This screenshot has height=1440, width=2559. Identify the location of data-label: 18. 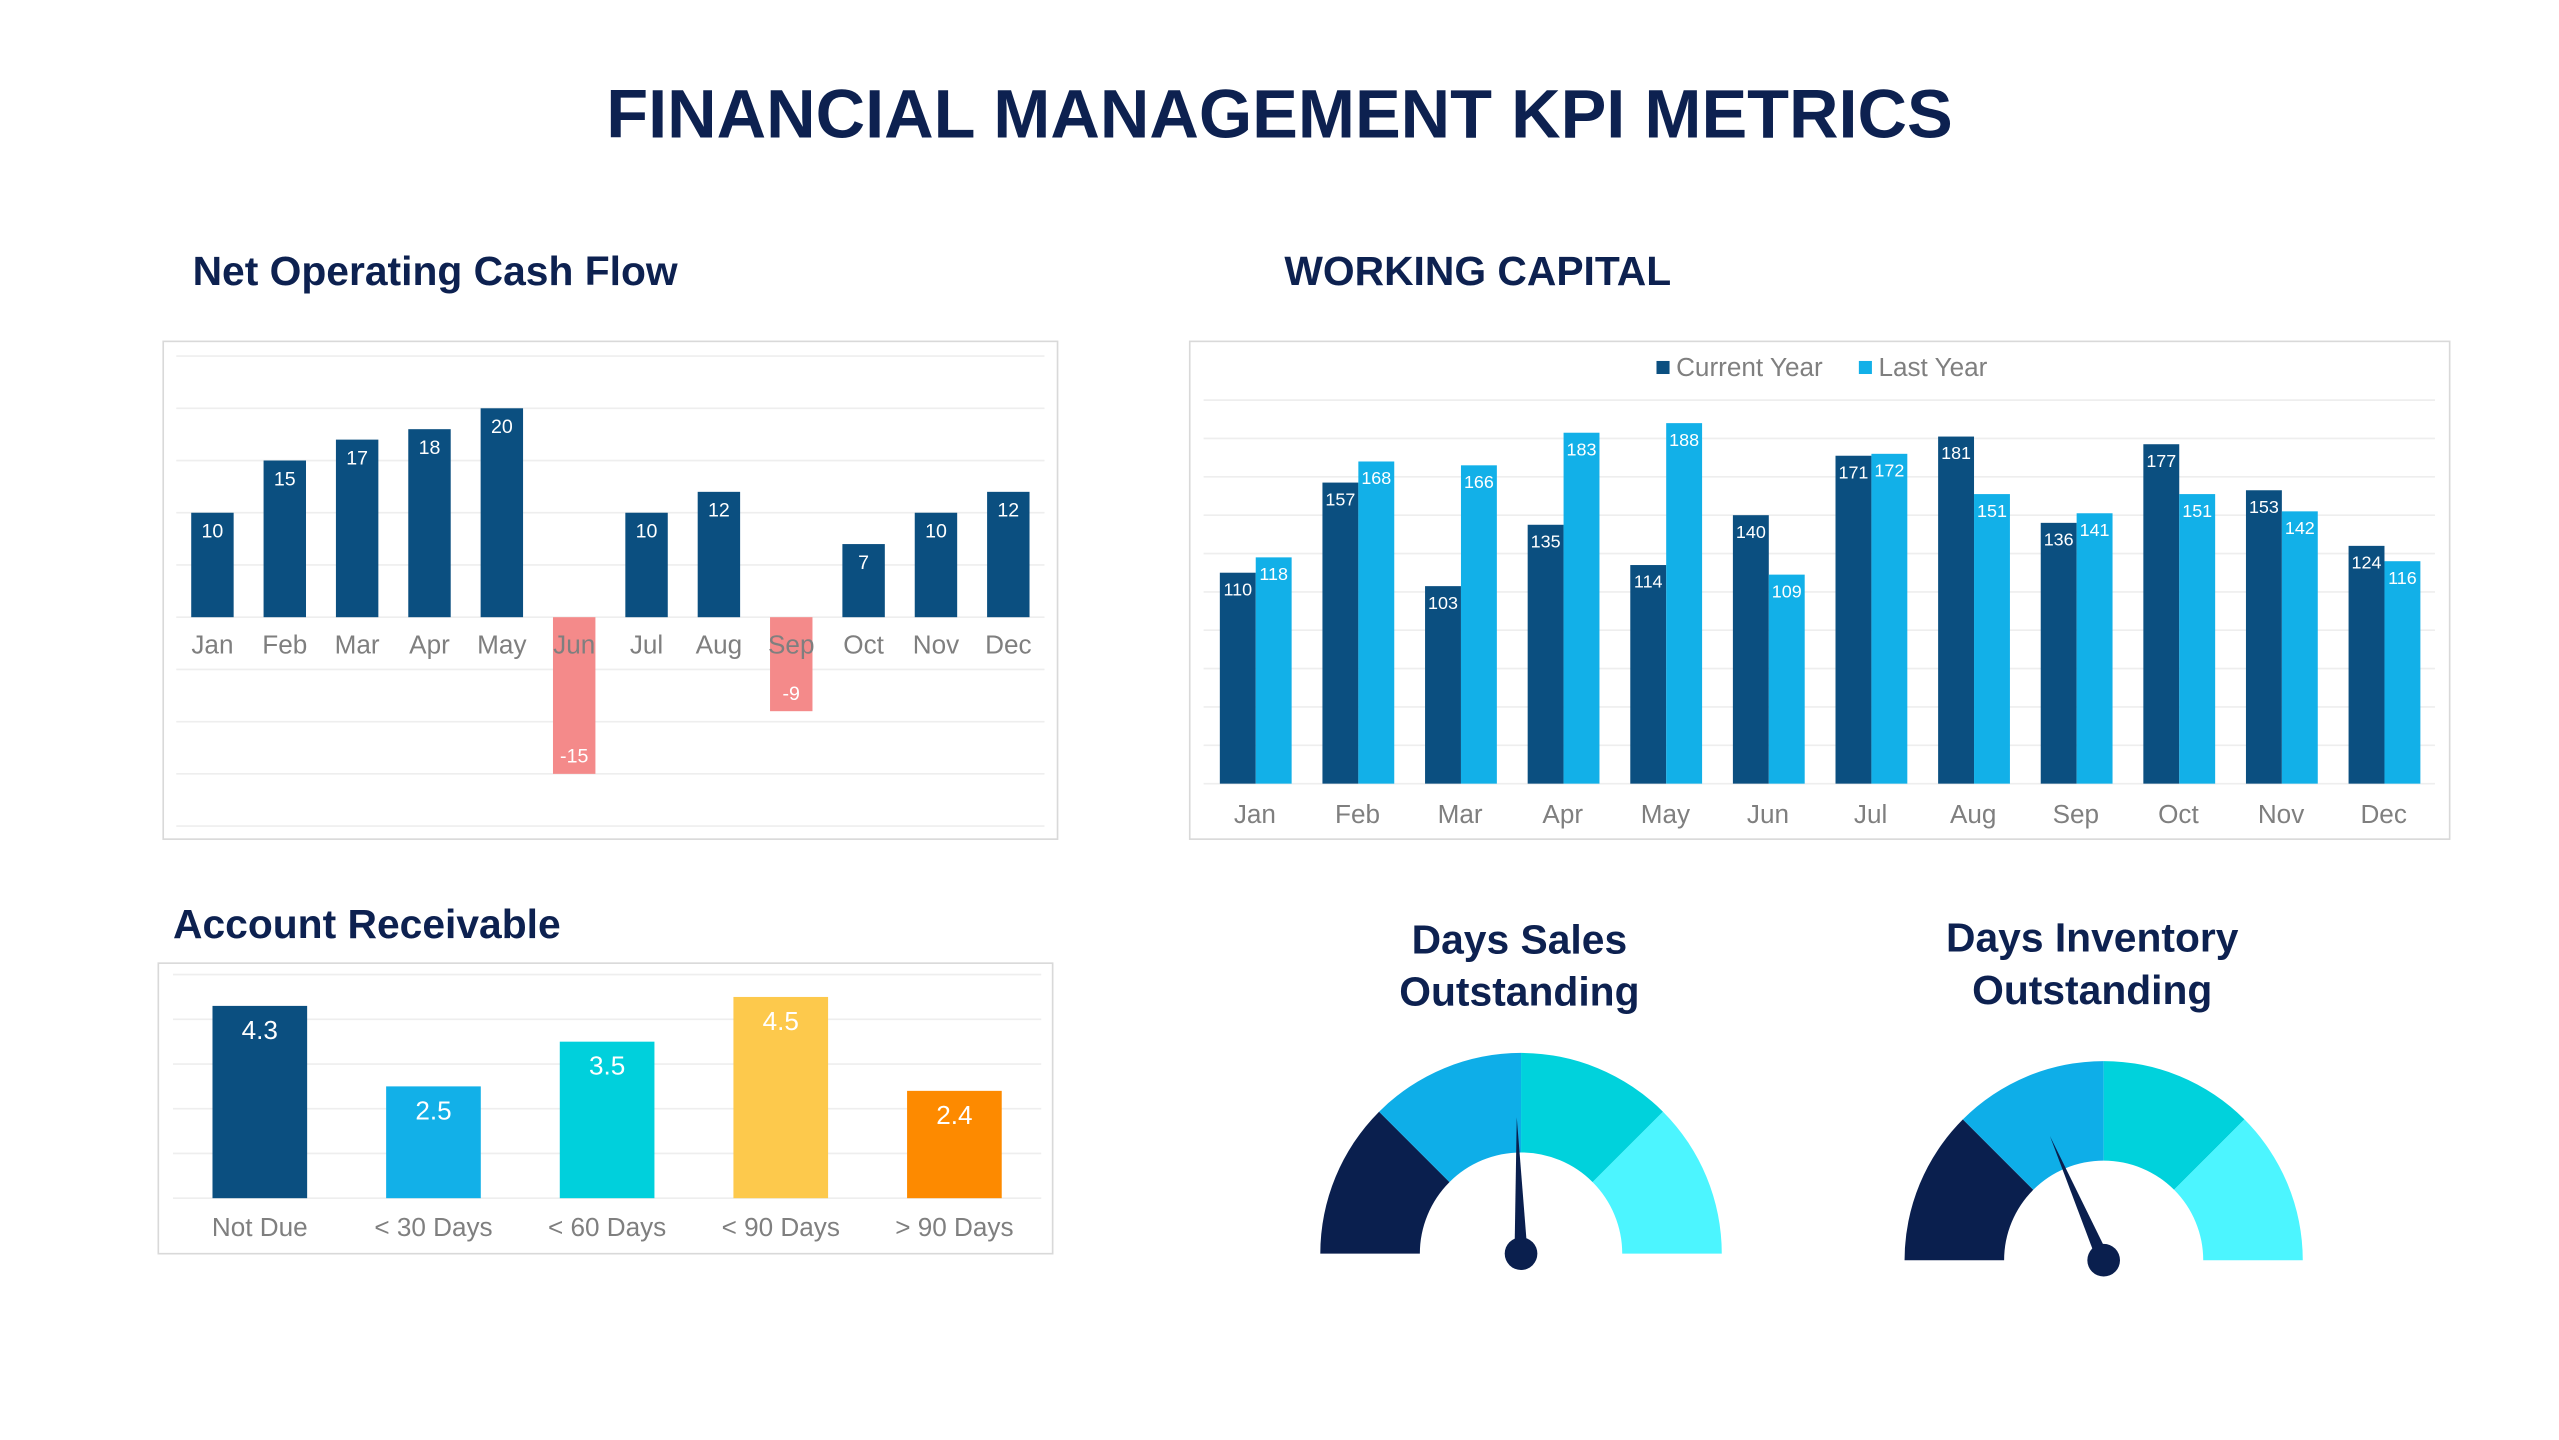
(430, 448).